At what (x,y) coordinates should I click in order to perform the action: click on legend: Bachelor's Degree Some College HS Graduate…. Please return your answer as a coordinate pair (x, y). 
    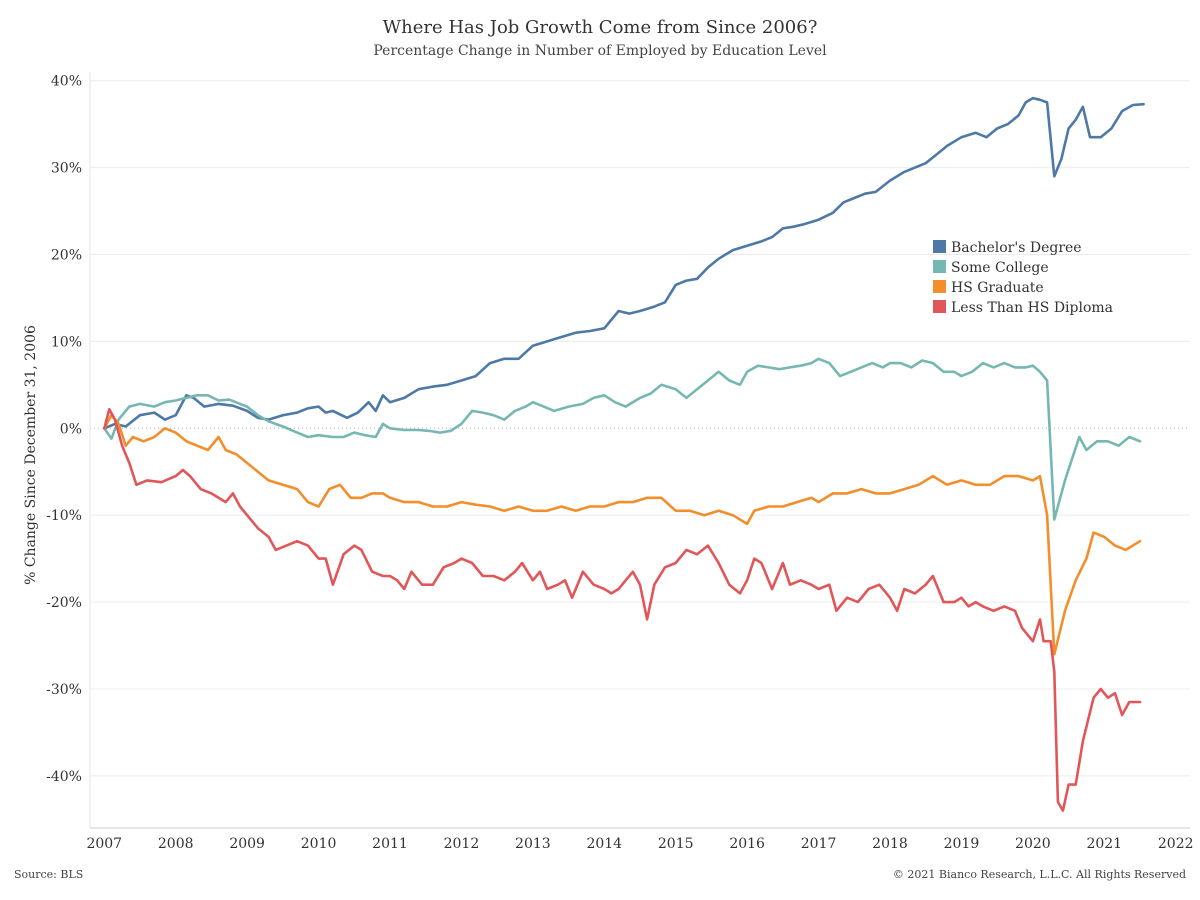
    Looking at the image, I should click on (1023, 278).